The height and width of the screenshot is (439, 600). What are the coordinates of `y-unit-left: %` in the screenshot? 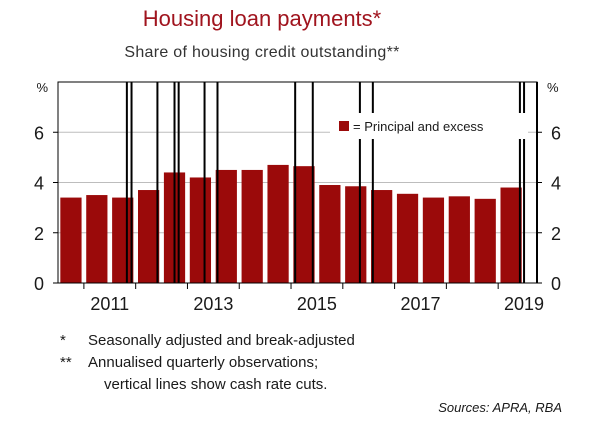 It's located at (42, 87).